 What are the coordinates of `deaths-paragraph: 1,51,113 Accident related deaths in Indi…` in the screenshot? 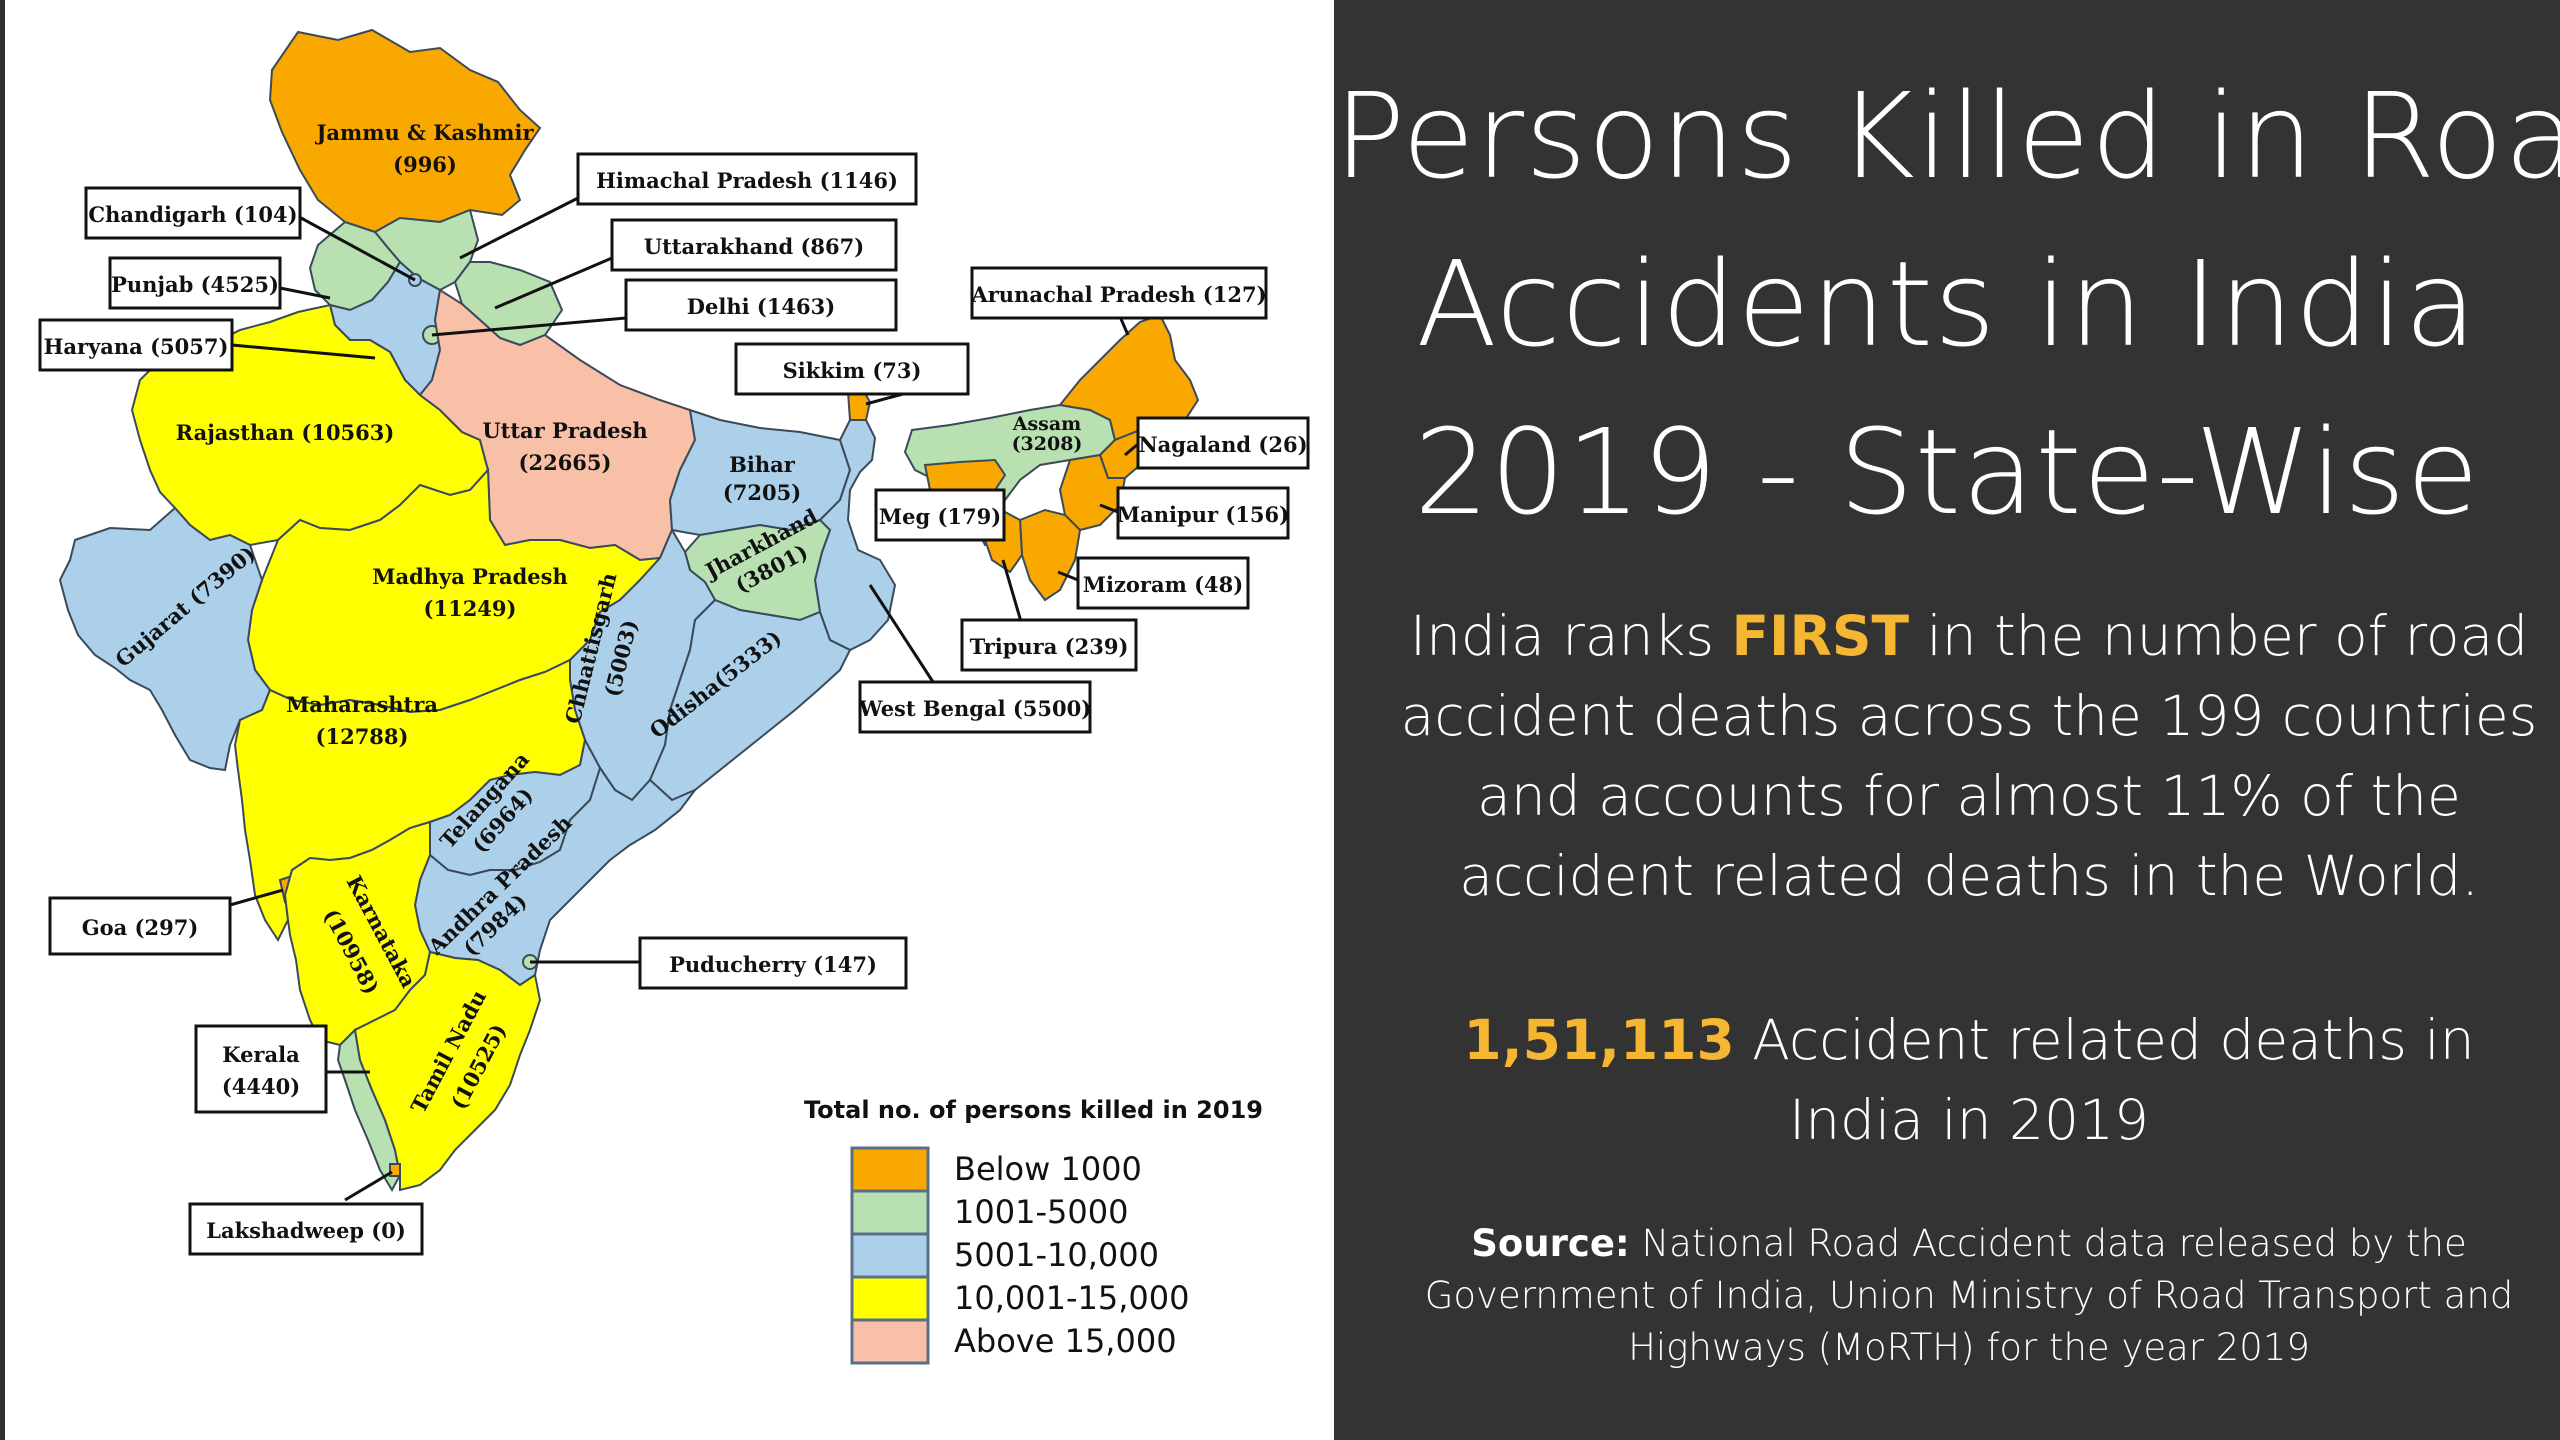 It's located at (1969, 1080).